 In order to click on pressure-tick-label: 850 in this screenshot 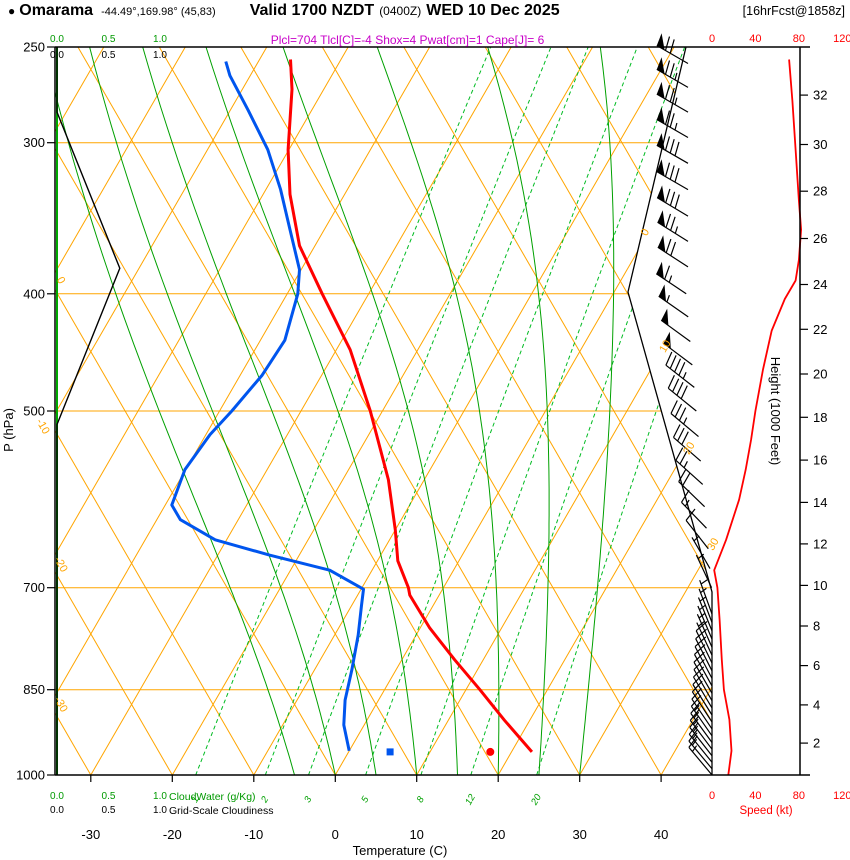, I will do `click(34, 689)`.